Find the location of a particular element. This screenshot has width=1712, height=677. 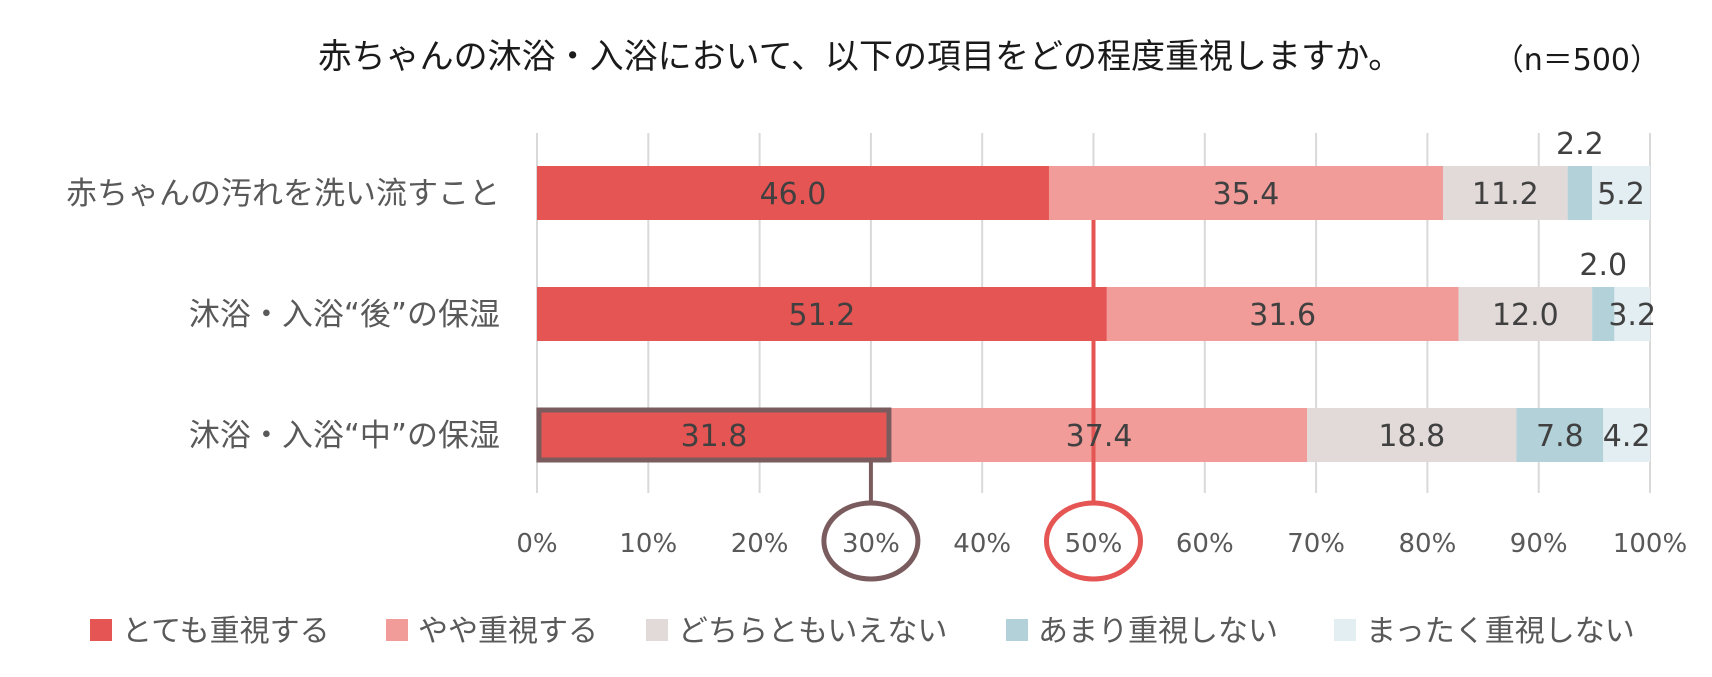

x-tick-label-50: 50% is located at coordinates (1094, 544).